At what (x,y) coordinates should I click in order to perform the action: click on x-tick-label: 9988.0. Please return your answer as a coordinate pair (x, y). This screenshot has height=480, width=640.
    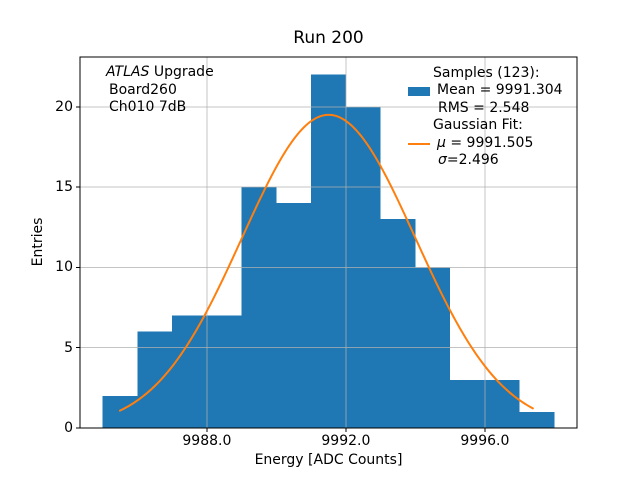
    Looking at the image, I should click on (207, 441).